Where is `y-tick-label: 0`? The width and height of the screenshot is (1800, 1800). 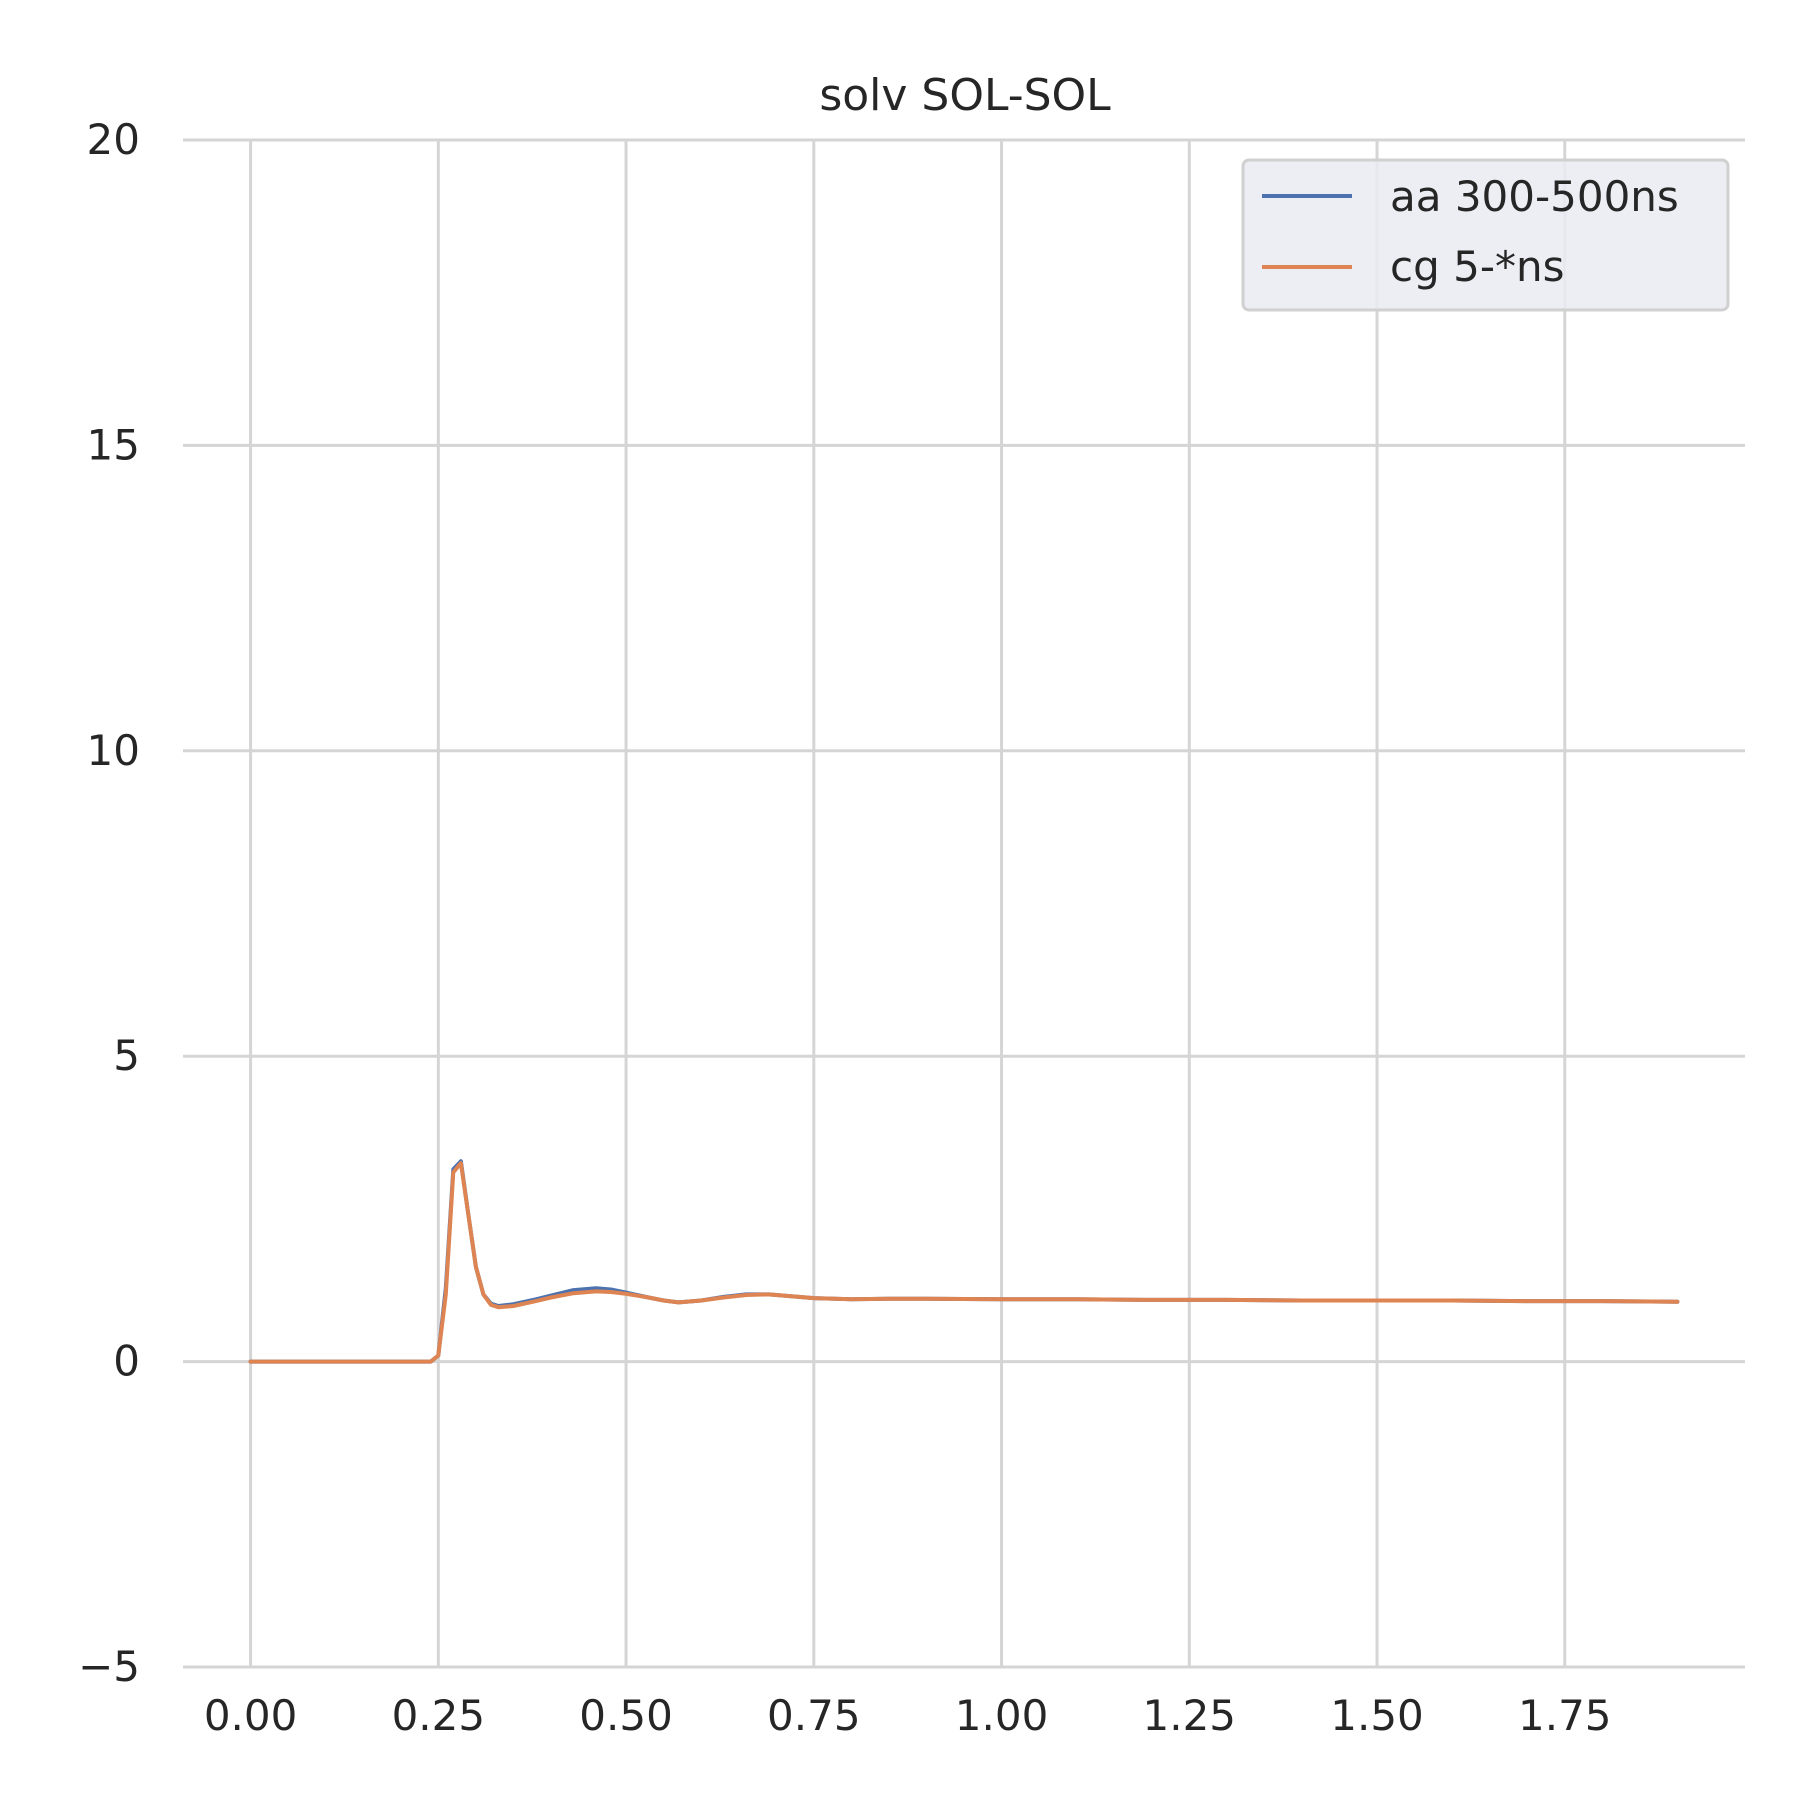 y-tick-label: 0 is located at coordinates (126, 1361).